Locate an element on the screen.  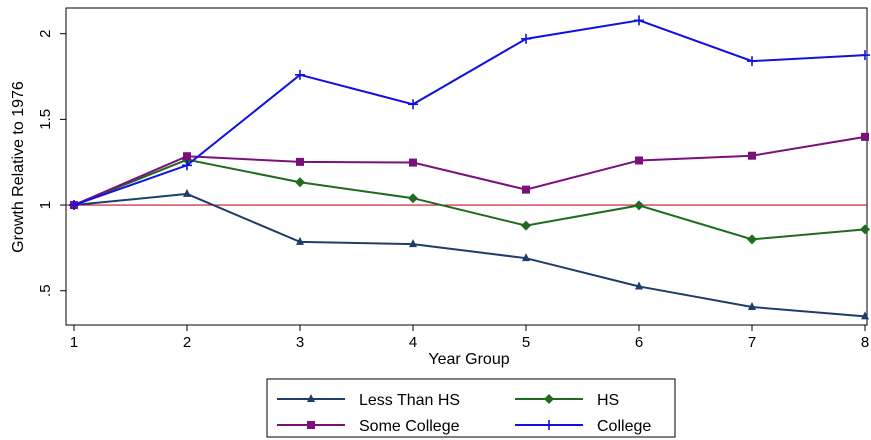
x-tick-label: 4 is located at coordinates (413, 342).